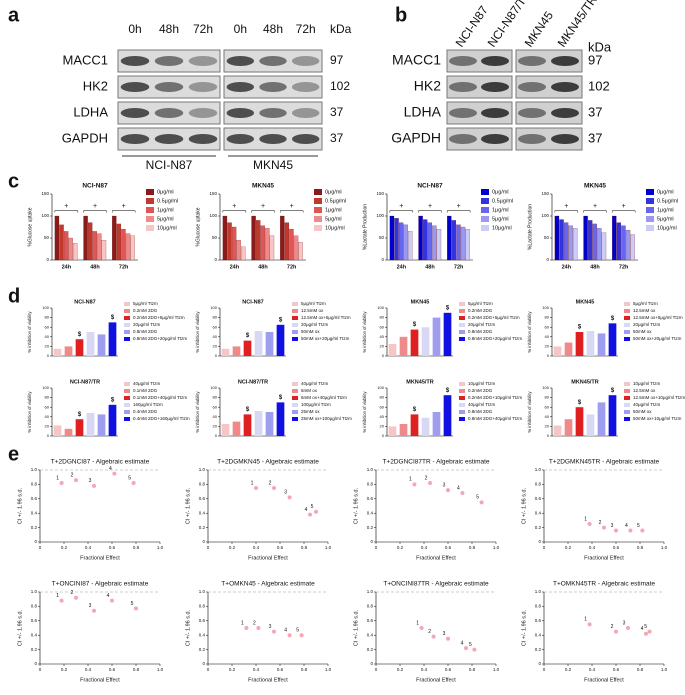  Describe the element at coordinates (169, 29) in the screenshot. I see `timepoint-label: 48h` at that location.